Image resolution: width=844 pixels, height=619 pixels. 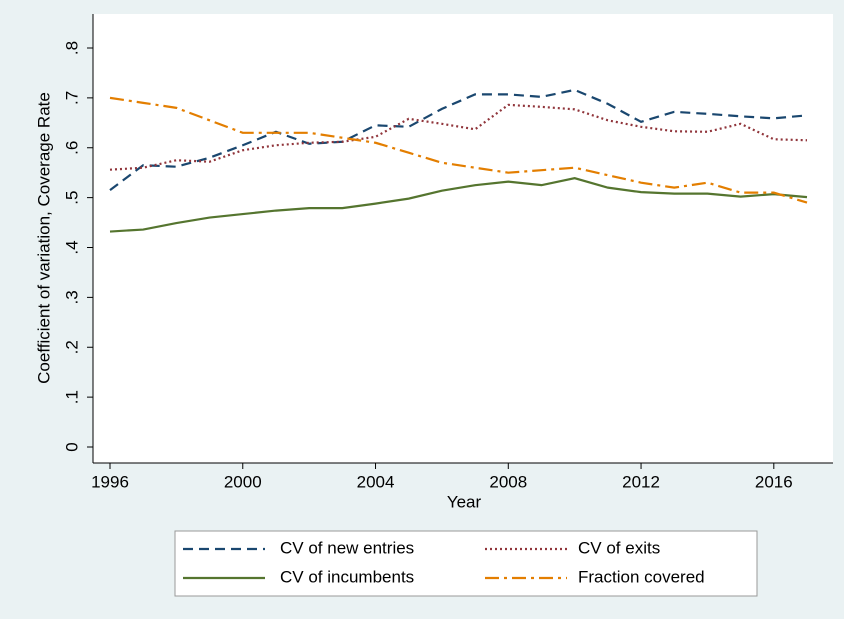 What do you see at coordinates (376, 481) in the screenshot?
I see `x-tick-label: 2004` at bounding box center [376, 481].